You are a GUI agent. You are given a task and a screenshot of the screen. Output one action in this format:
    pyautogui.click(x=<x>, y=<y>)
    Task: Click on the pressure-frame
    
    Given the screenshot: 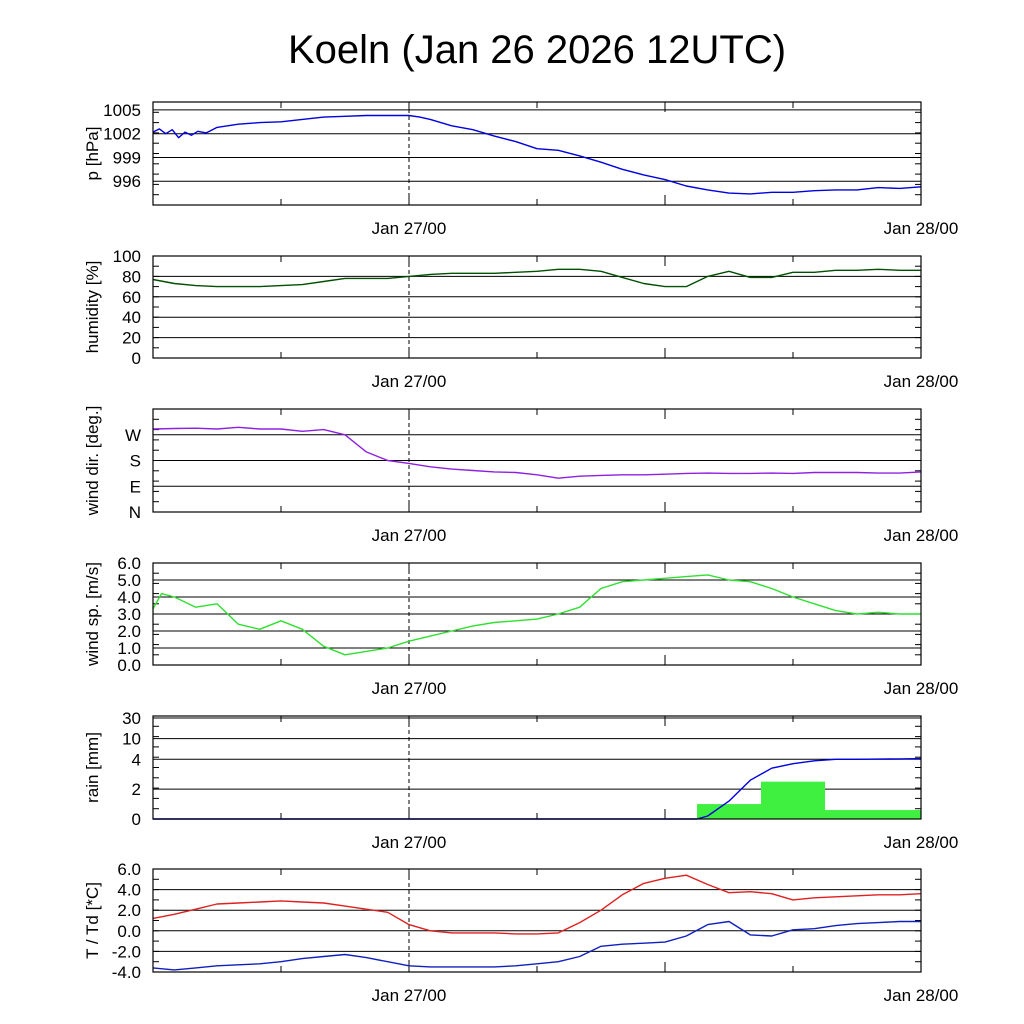 What is the action you would take?
    pyautogui.click(x=537, y=153)
    